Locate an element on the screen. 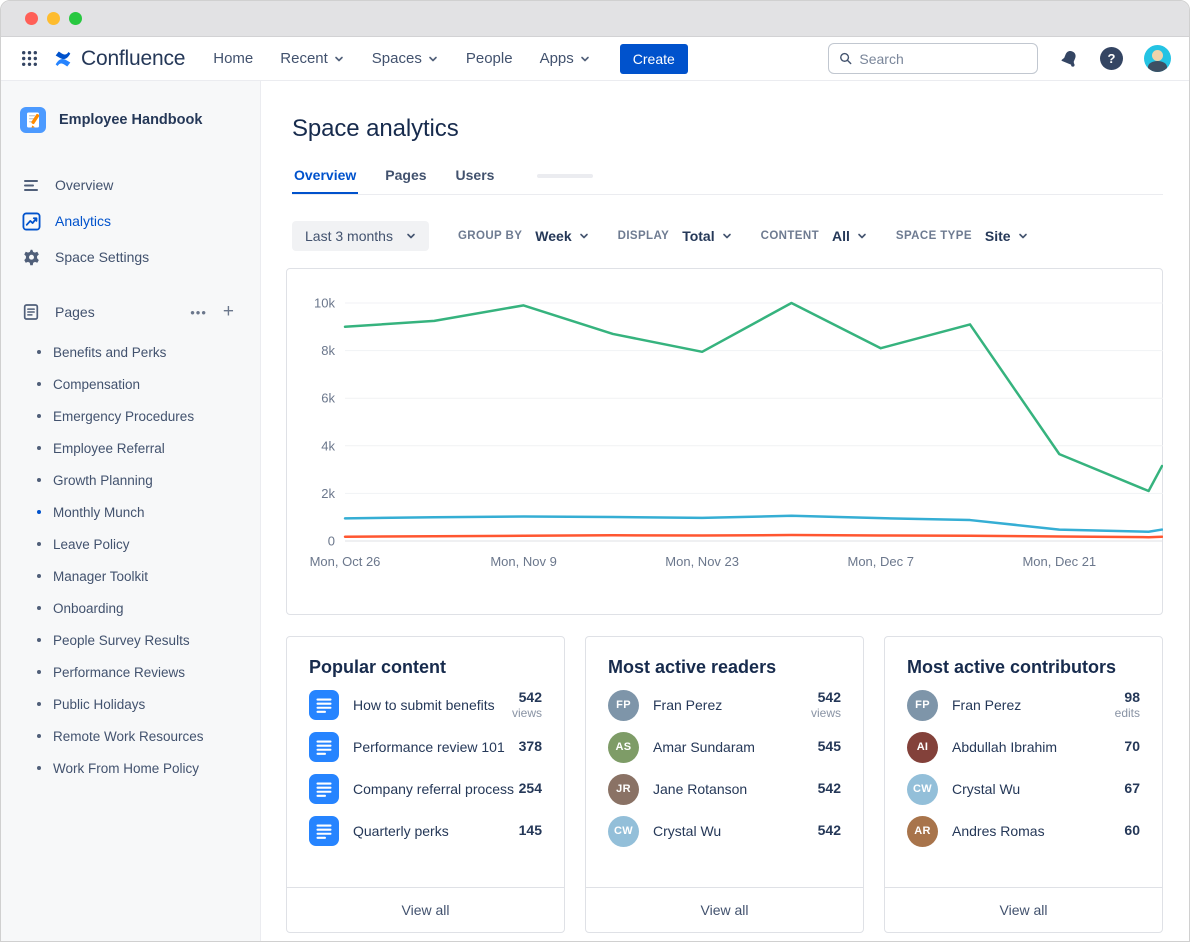 This screenshot has height=942, width=1190. content-dropdown: All is located at coordinates (850, 236).